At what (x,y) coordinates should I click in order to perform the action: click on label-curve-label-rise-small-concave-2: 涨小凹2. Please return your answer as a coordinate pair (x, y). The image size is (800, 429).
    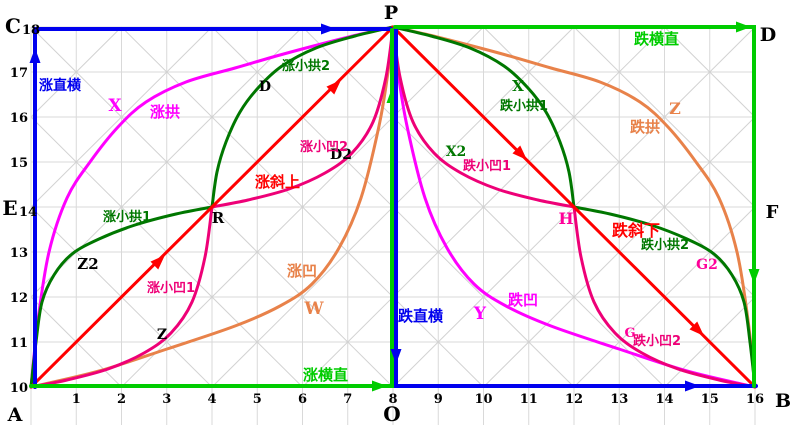
    Looking at the image, I should click on (323, 147).